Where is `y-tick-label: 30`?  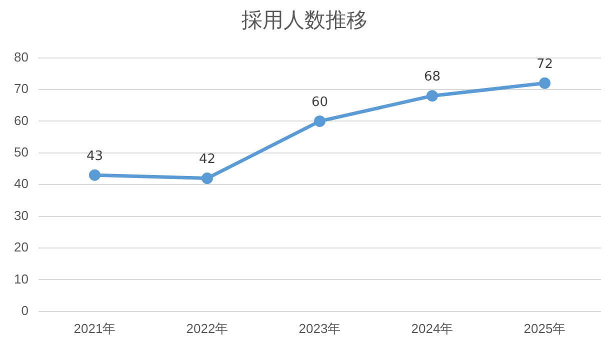 y-tick-label: 30 is located at coordinates (21, 215).